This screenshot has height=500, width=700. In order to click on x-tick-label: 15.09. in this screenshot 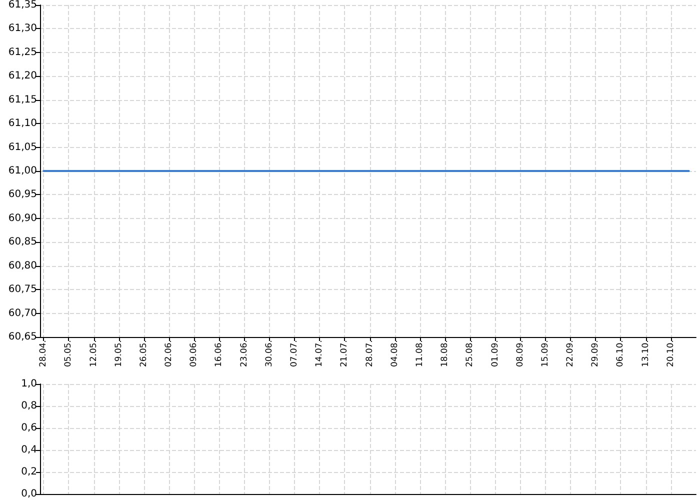, I will do `click(545, 354)`.